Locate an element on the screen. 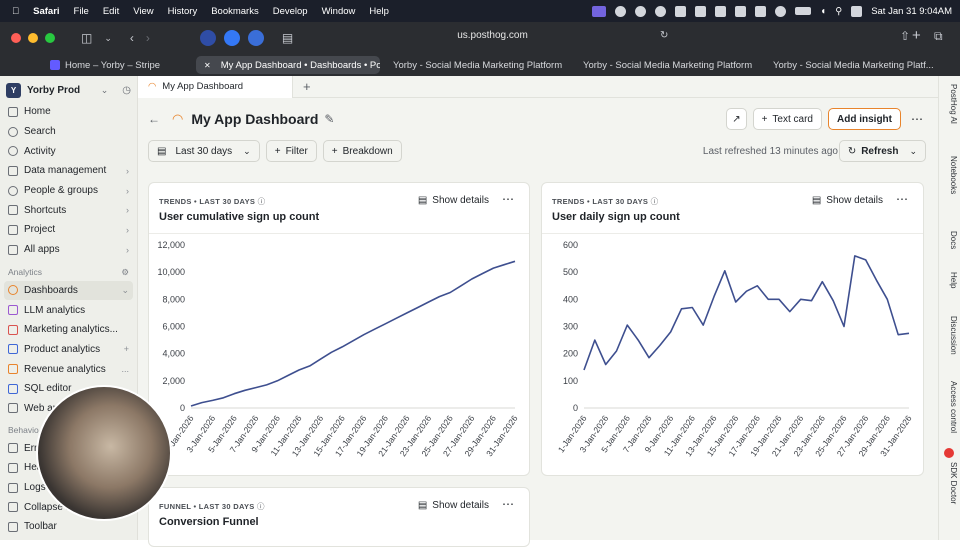 The height and width of the screenshot is (547, 960). text-card-button: + Text card is located at coordinates (787, 119).